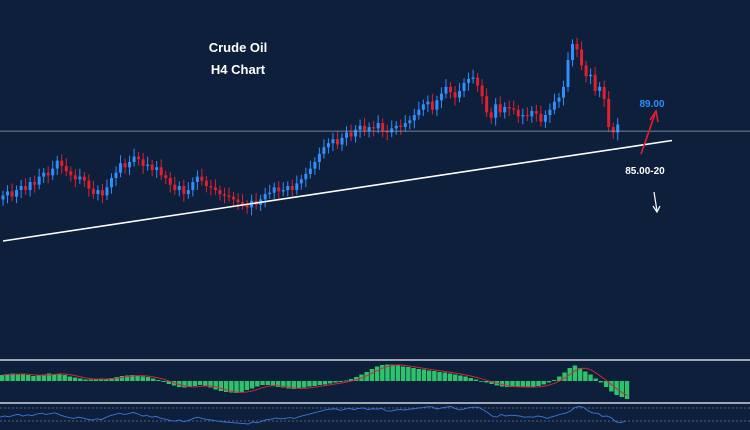 The width and height of the screenshot is (750, 430). What do you see at coordinates (313, 415) in the screenshot?
I see `rsi-line` at bounding box center [313, 415].